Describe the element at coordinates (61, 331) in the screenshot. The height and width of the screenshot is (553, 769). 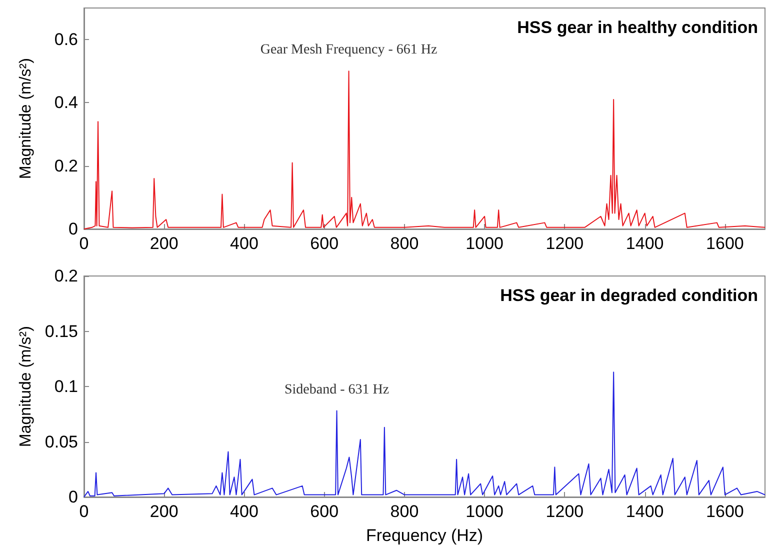
I see `y-tick-label: 0.15` at that location.